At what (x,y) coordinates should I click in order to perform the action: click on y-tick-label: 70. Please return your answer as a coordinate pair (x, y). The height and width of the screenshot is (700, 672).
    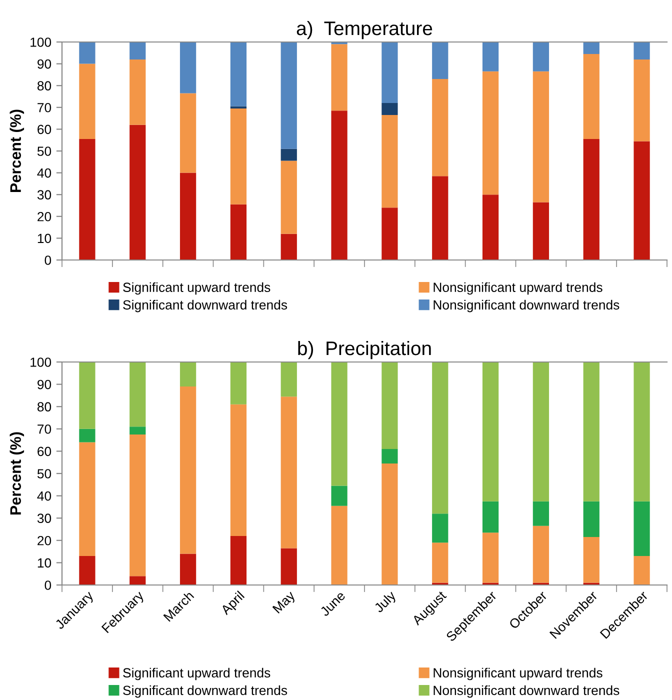
    Looking at the image, I should click on (45, 107).